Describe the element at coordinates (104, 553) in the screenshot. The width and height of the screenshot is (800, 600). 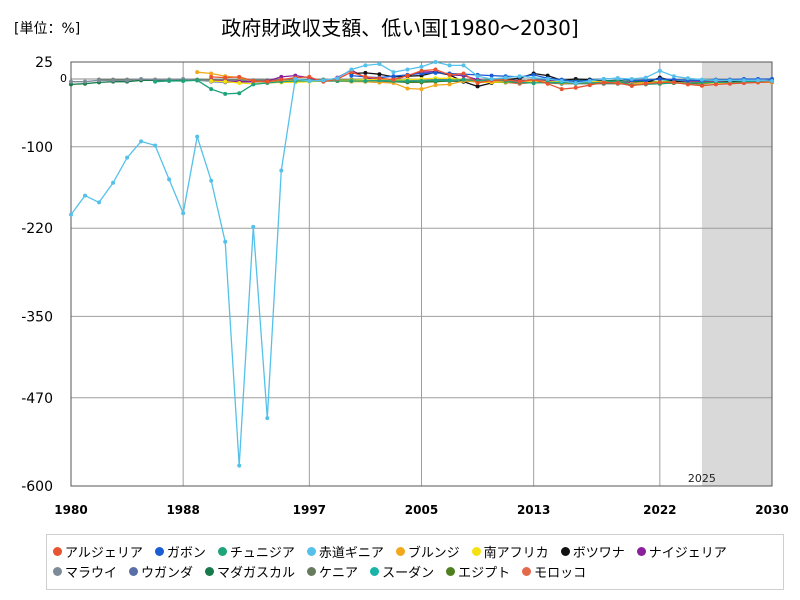
I see `legend-label: アルジェリア` at that location.